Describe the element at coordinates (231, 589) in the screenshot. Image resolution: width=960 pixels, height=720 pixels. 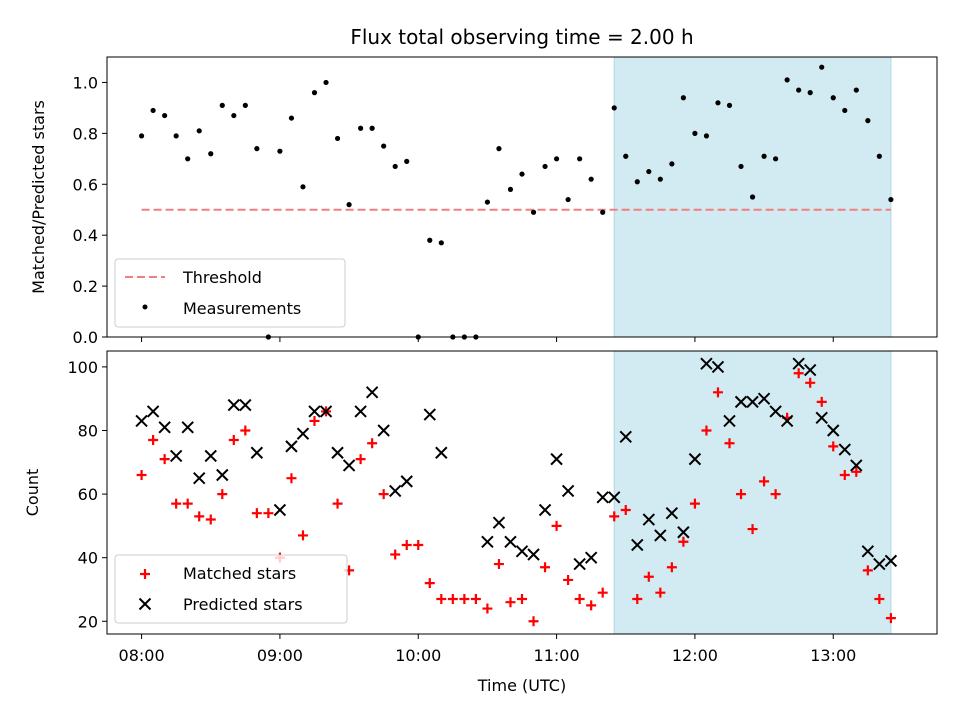
I see `count-legend-box` at that location.